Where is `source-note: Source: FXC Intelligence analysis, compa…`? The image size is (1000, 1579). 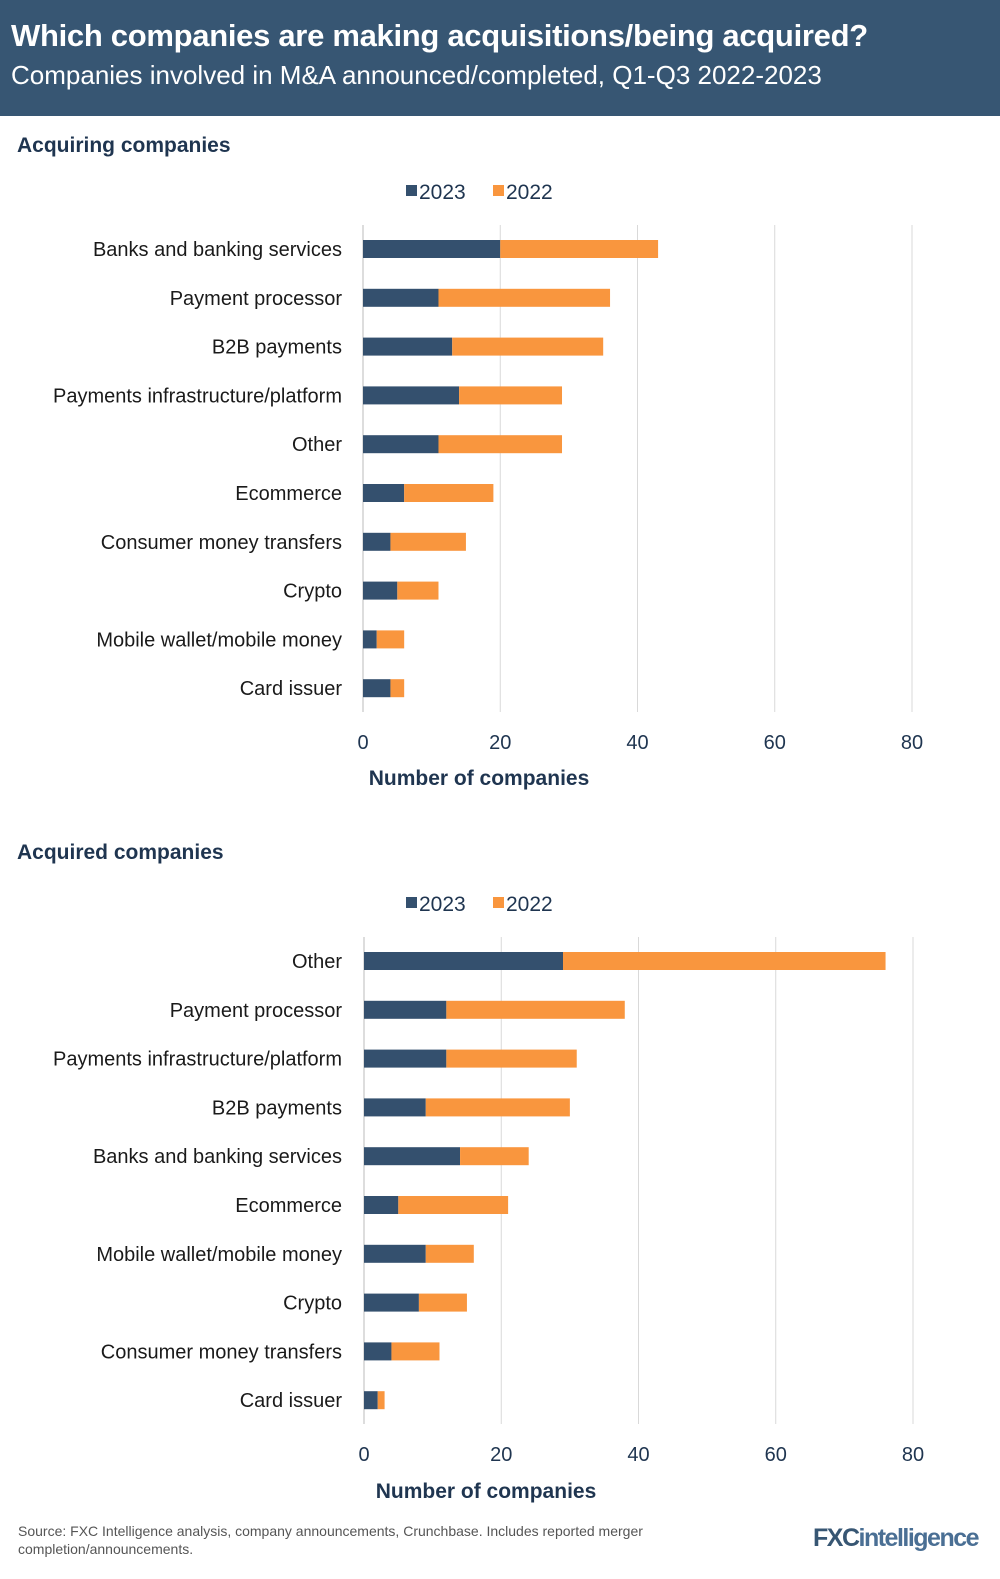 source-note: Source: FXC Intelligence analysis, compa… is located at coordinates (330, 1540).